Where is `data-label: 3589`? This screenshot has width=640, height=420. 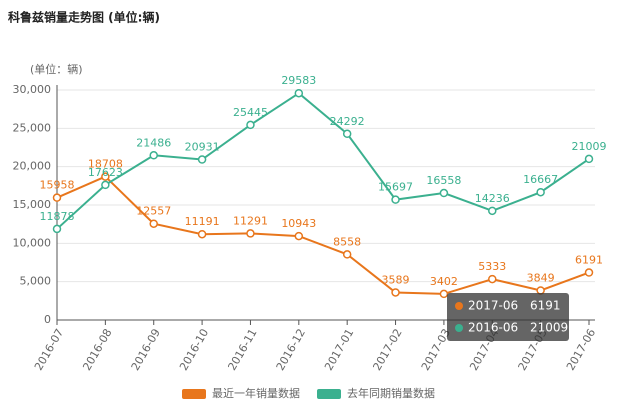 data-label: 3589 is located at coordinates (396, 279).